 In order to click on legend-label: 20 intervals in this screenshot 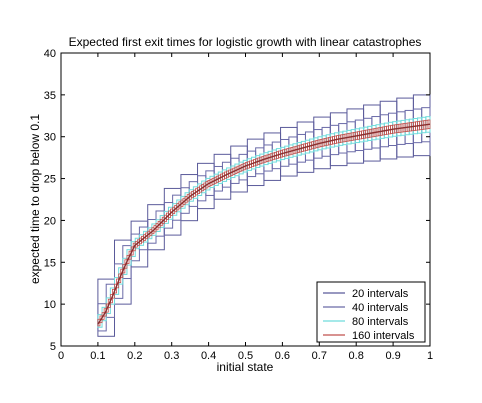, I will do `click(380, 294)`.